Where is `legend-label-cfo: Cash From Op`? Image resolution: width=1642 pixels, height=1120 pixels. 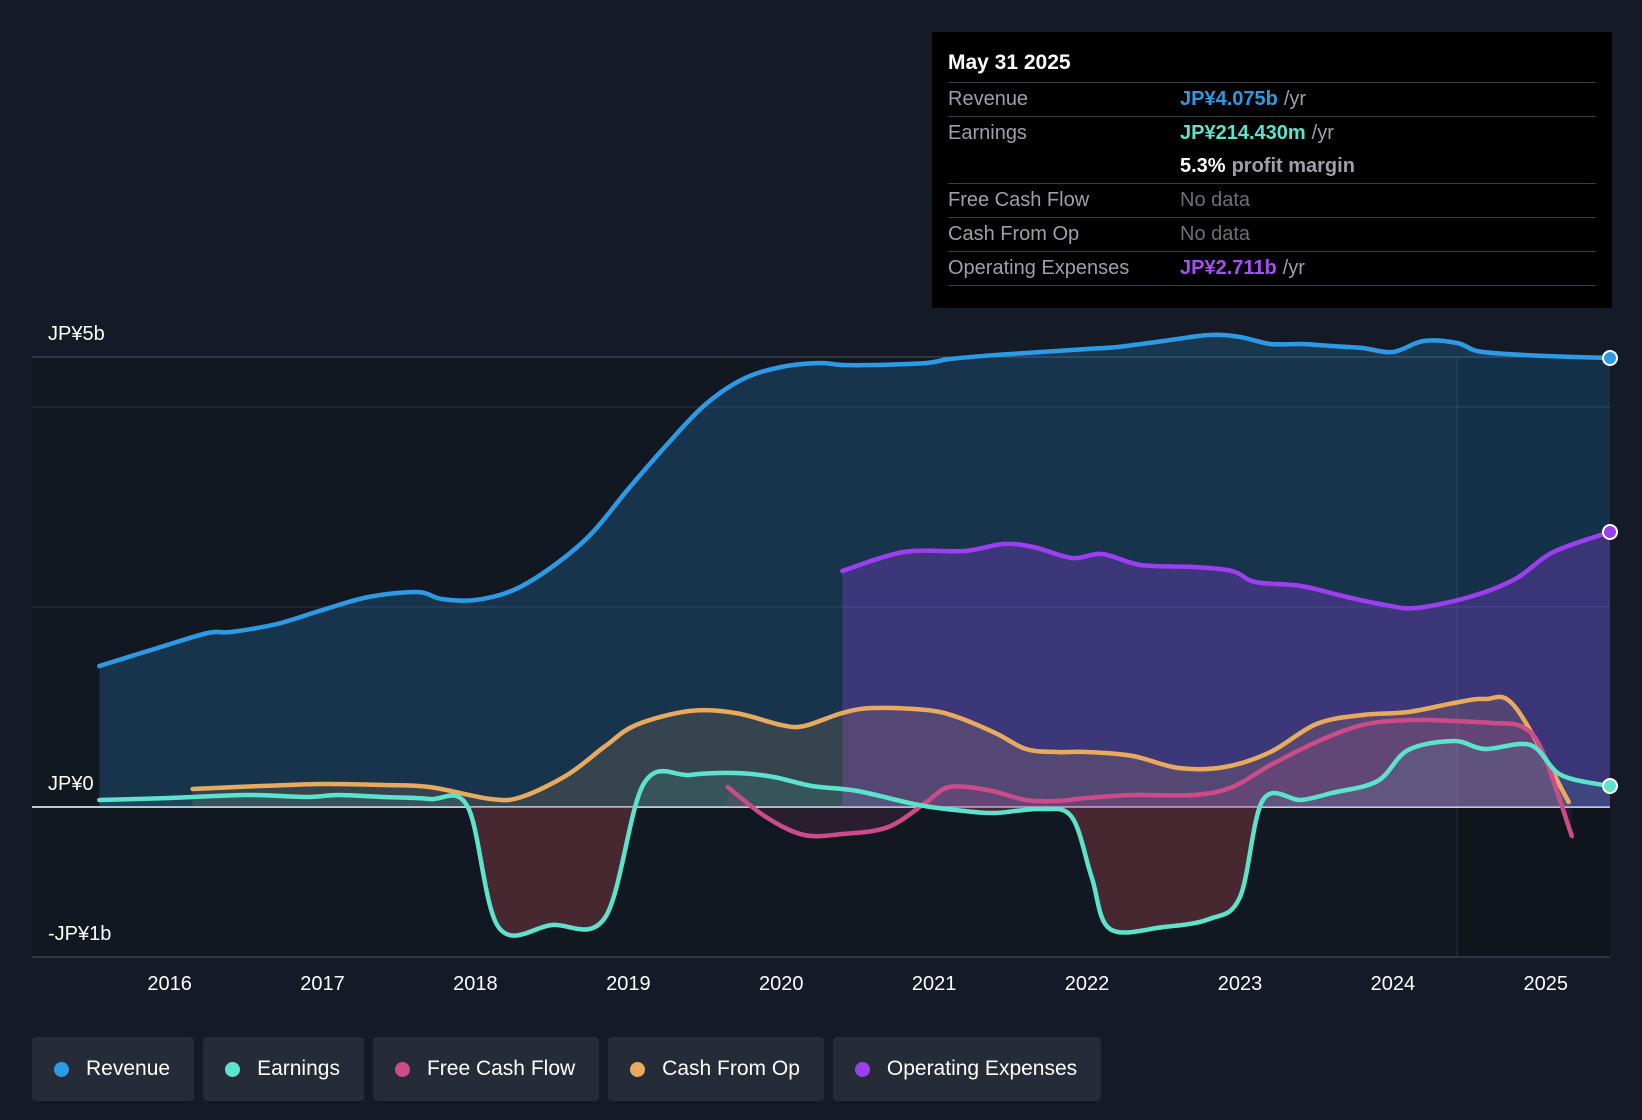 legend-label-cfo: Cash From Op is located at coordinates (731, 1068).